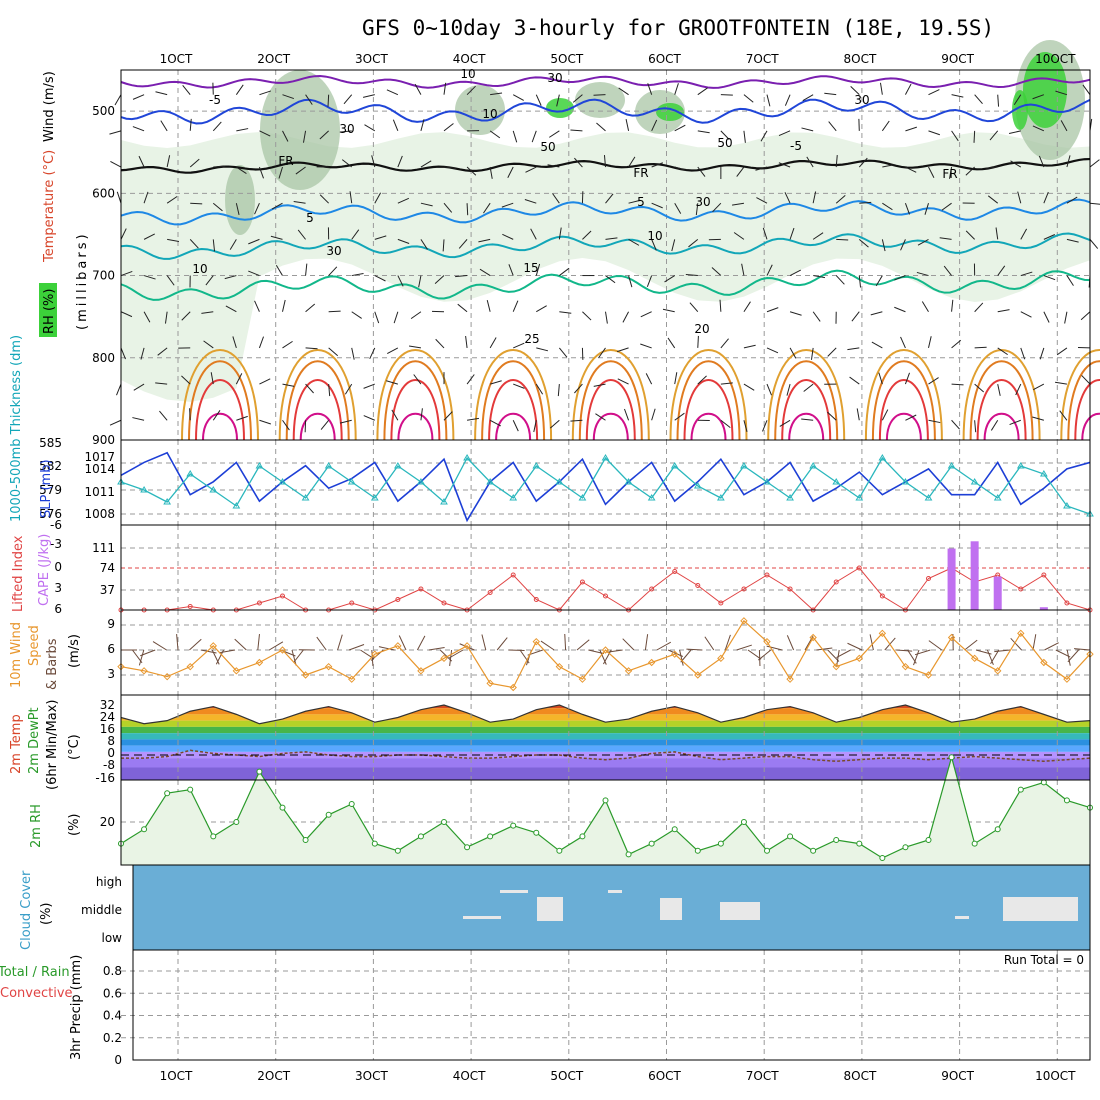 The image size is (1100, 1100). I want to click on pressure-axis-label: (millibars), so click(82, 280).